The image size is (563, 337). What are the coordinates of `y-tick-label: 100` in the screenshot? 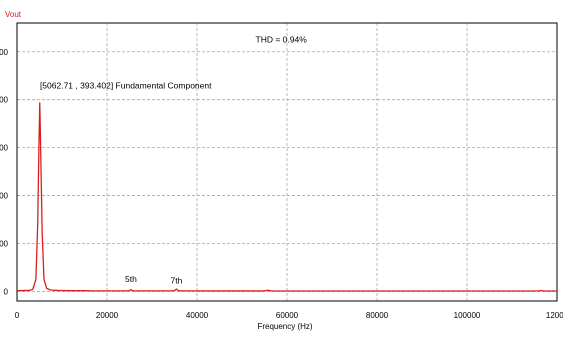 It's located at (4, 243).